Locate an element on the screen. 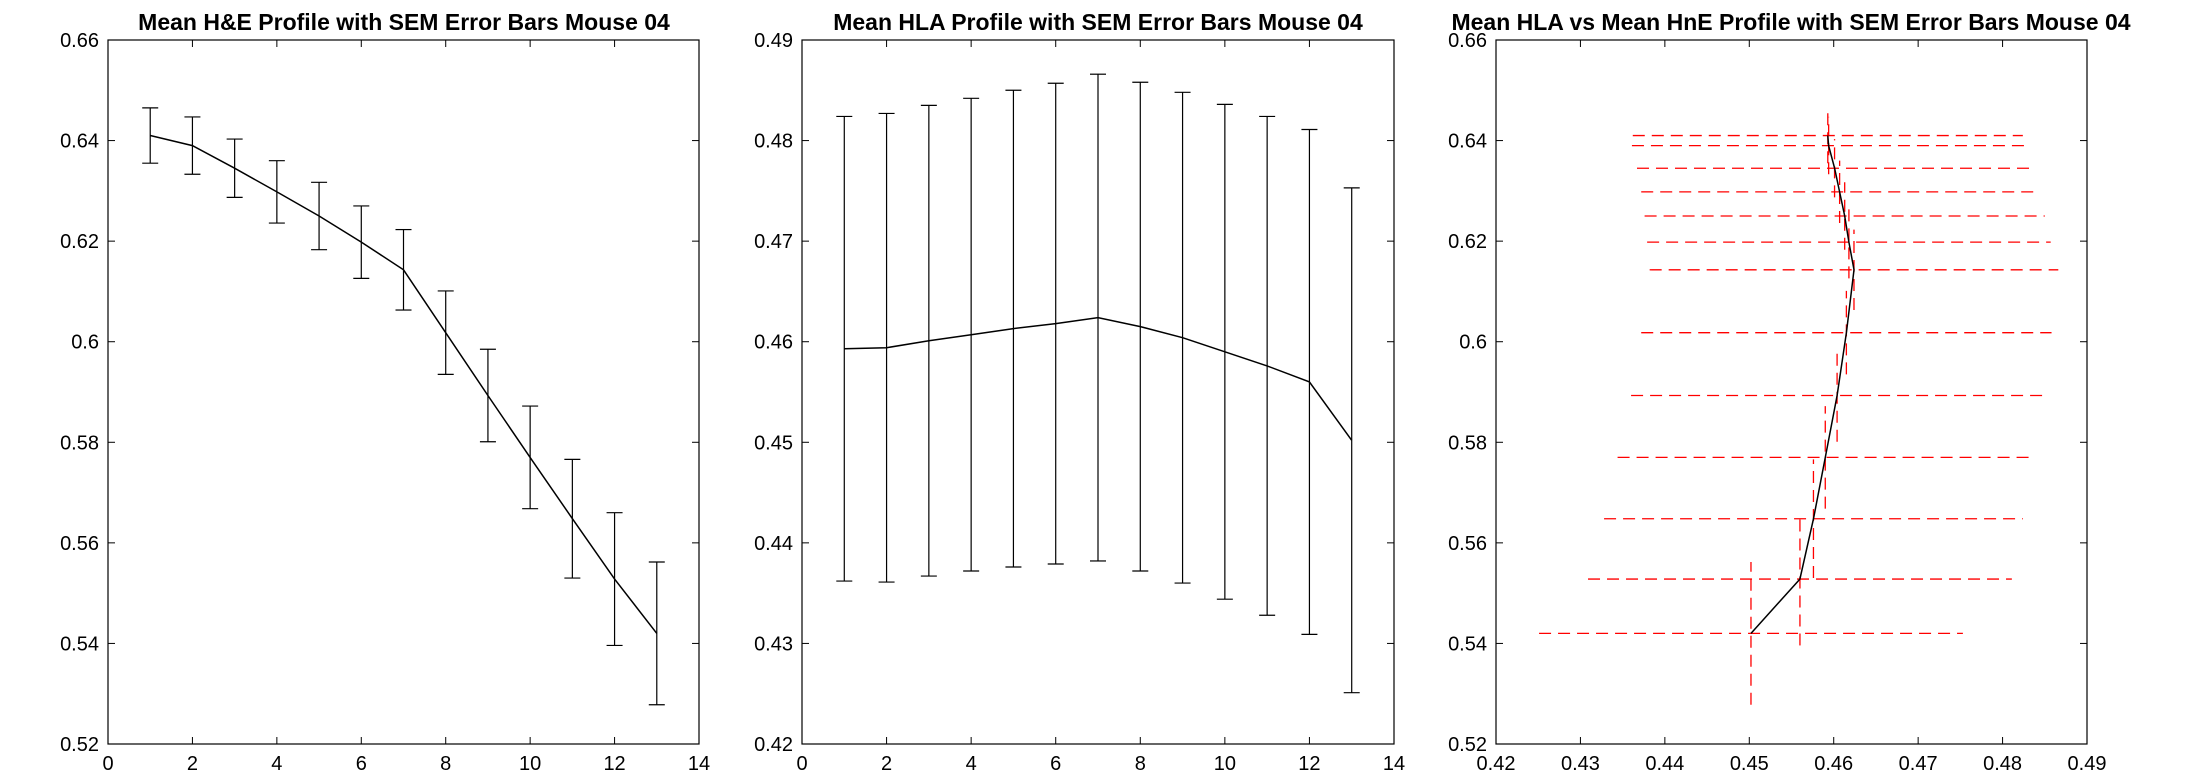 The height and width of the screenshot is (781, 2187). y-tick-label: 0.47 is located at coordinates (773, 242).